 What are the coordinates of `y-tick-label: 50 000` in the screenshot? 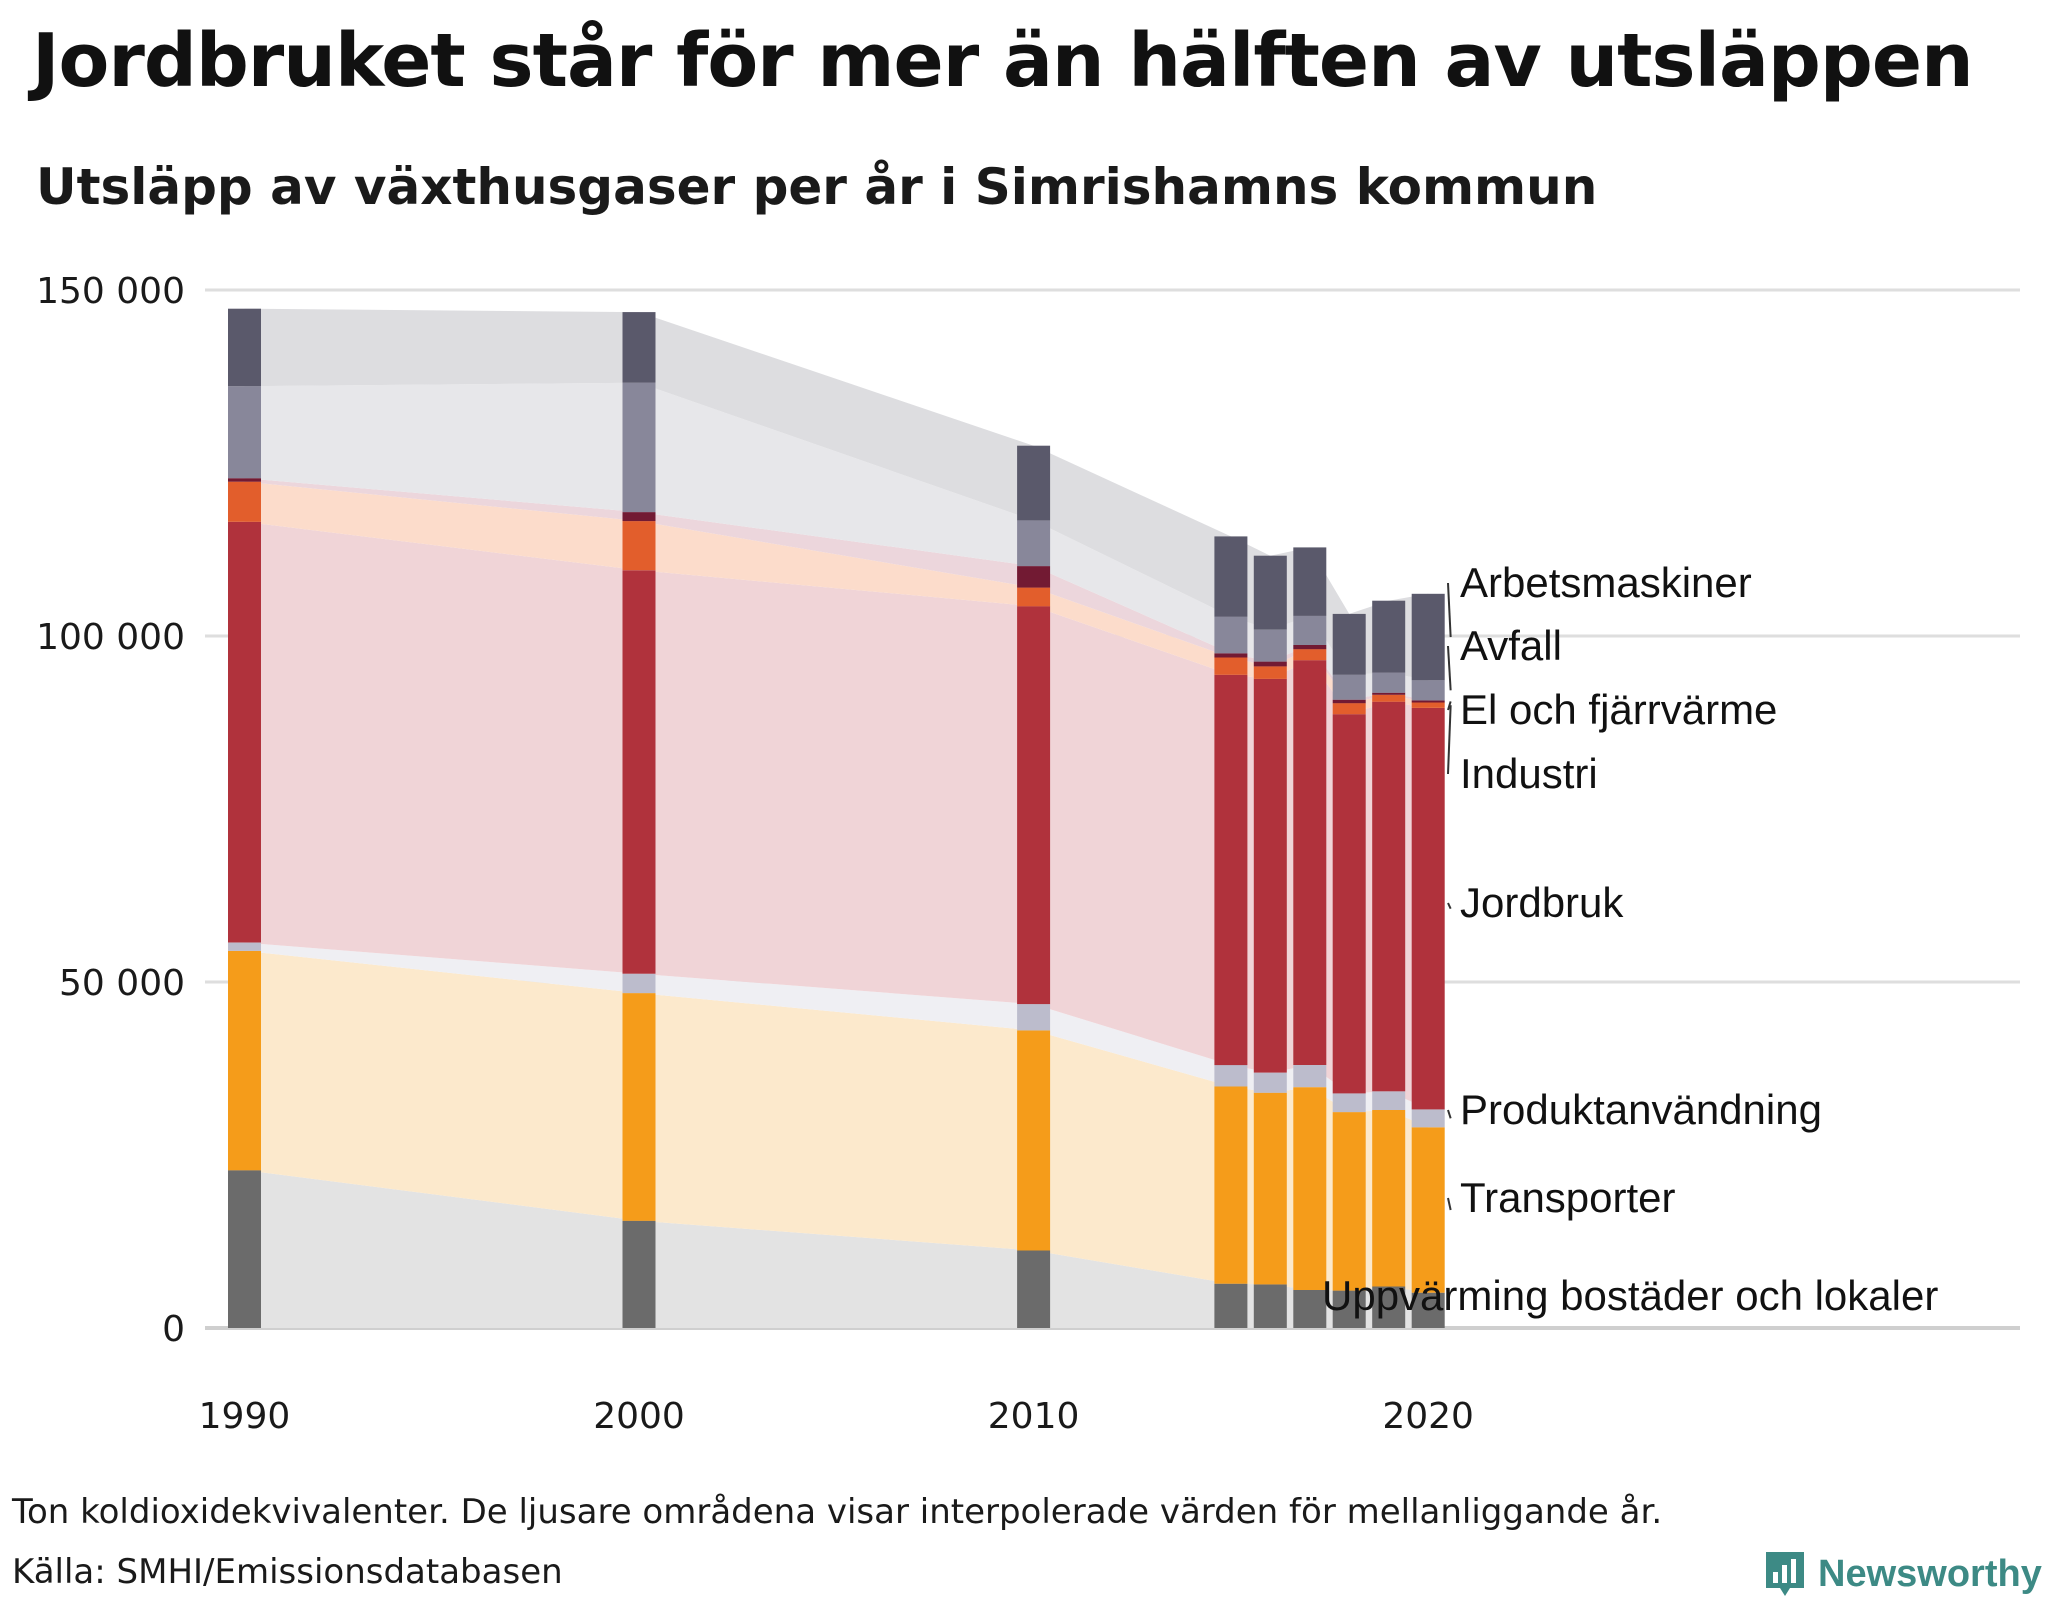 It's located at (122, 983).